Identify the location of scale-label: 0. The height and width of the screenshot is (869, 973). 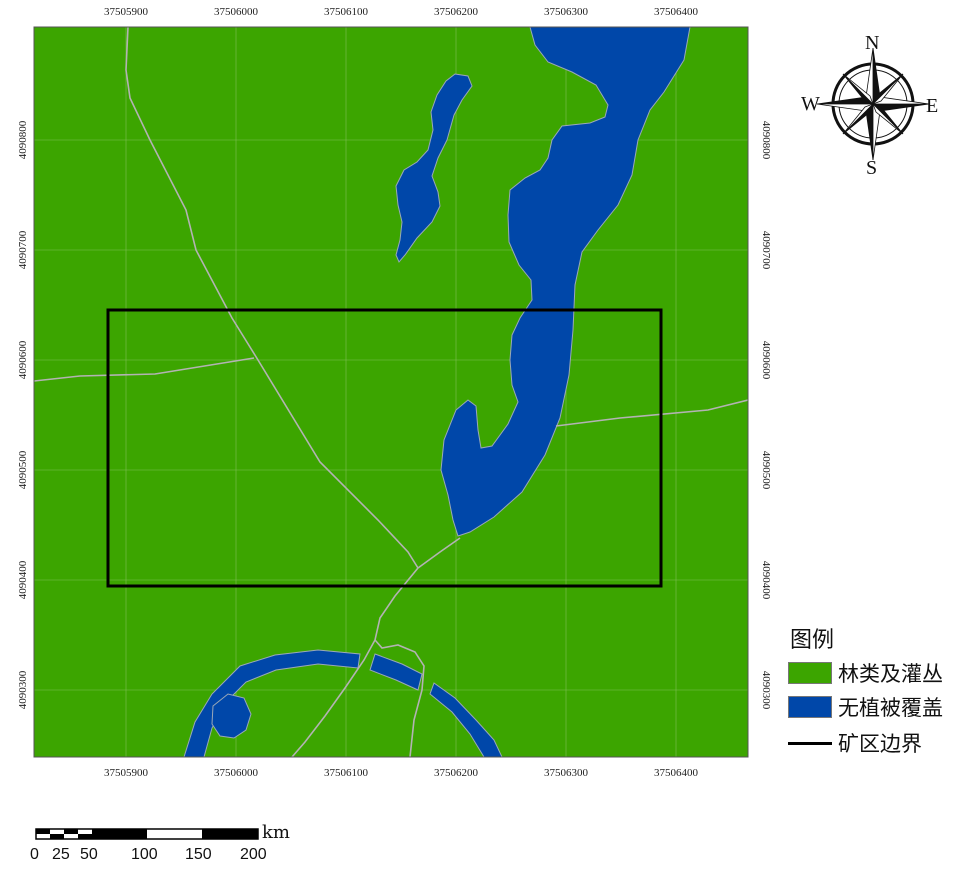
(34, 854).